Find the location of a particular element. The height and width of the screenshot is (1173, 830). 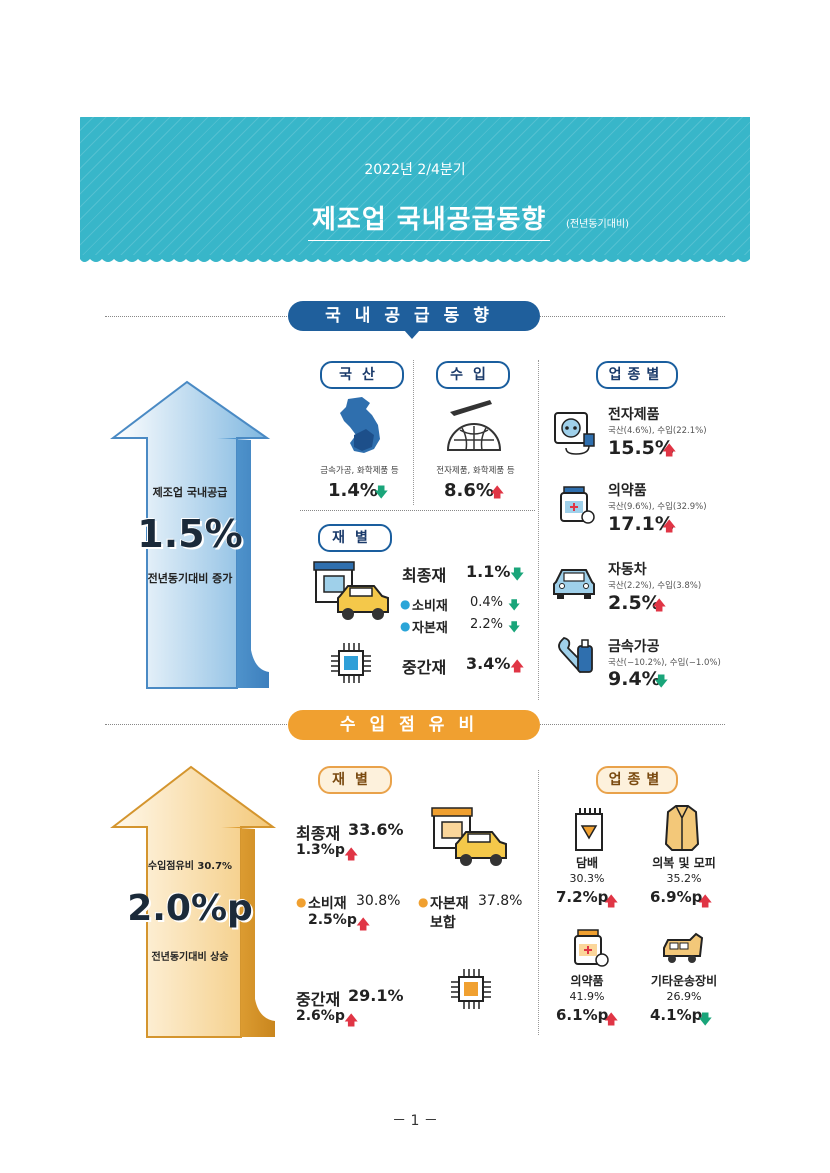

consumer-goods-value: 0.4% is located at coordinates (487, 602).